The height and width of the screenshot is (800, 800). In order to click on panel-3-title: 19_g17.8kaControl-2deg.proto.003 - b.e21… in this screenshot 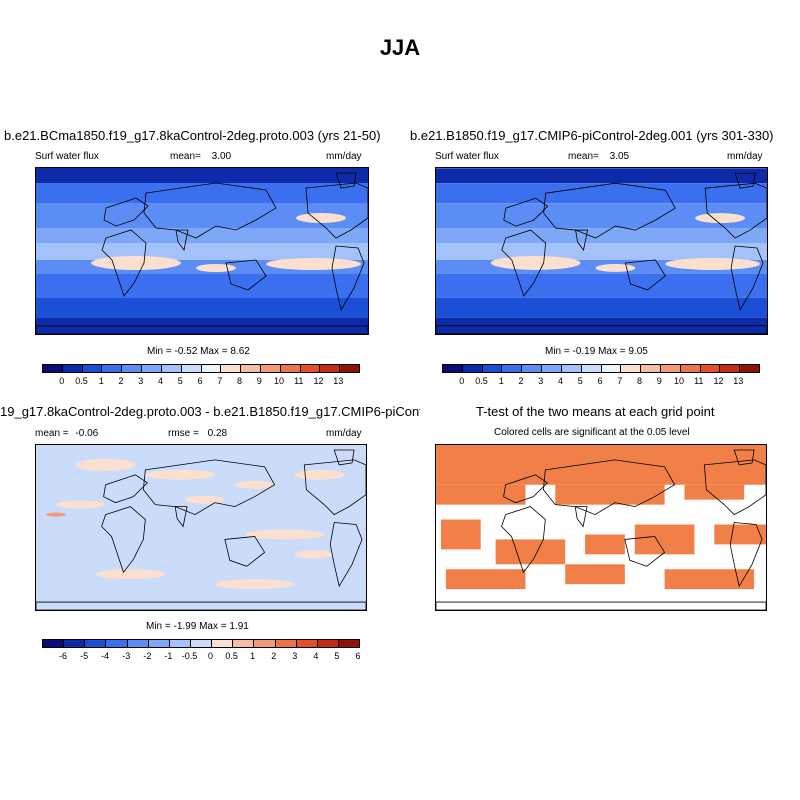, I will do `click(210, 411)`.